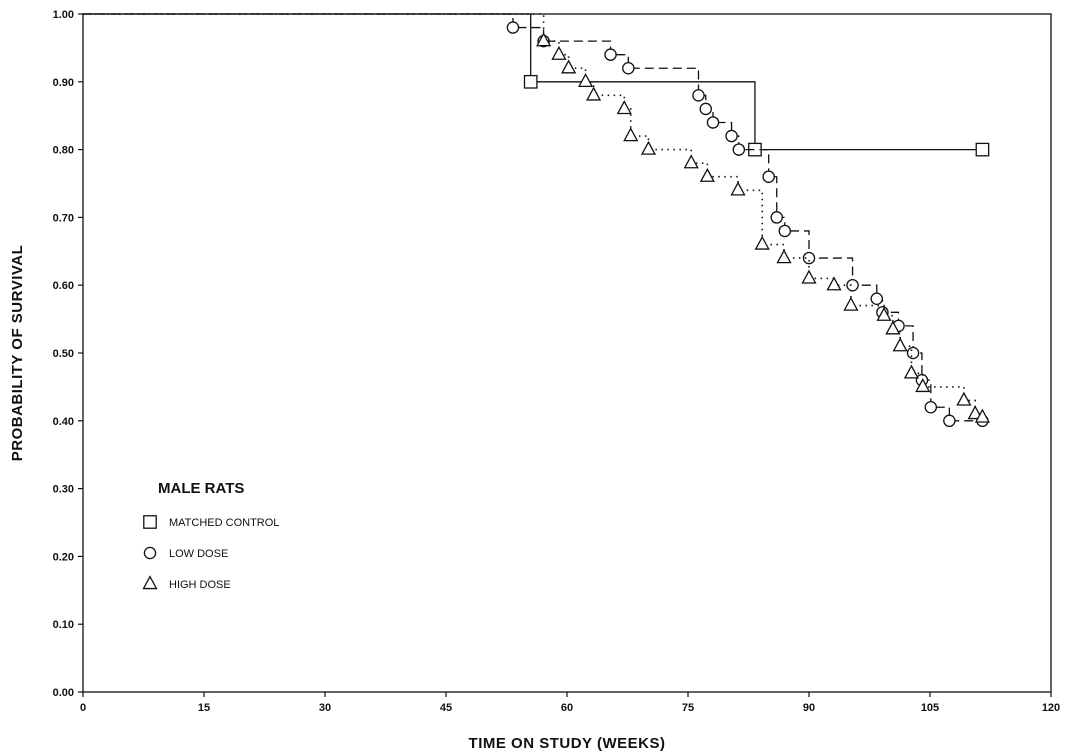  Describe the element at coordinates (198, 554) in the screenshot. I see `legend-entry: LOW DOSE` at that location.